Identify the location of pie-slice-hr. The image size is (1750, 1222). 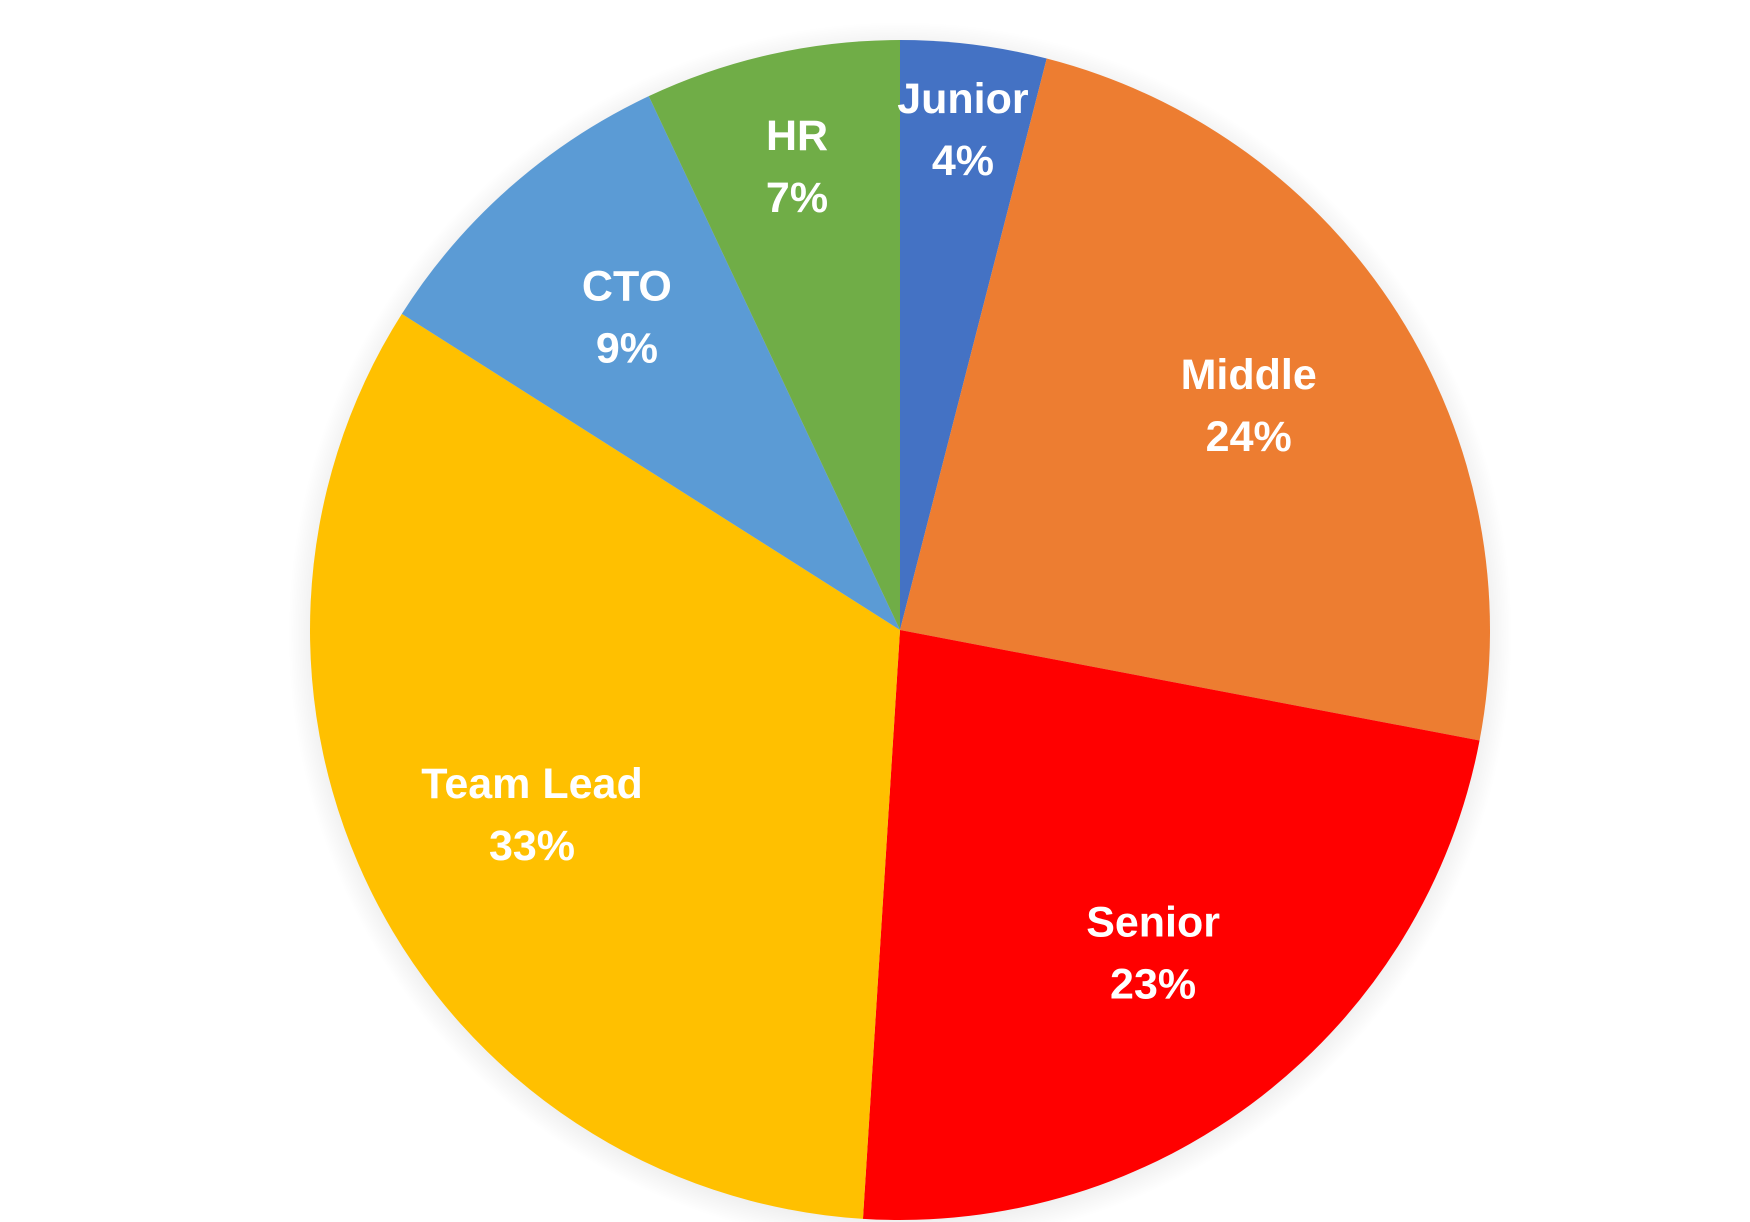
(774, 335).